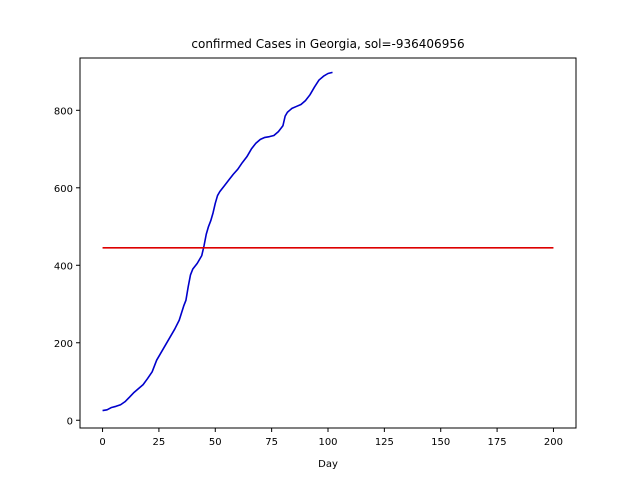 This screenshot has width=640, height=480. I want to click on y-axis: 0 200 400 600 800, so click(67, 266).